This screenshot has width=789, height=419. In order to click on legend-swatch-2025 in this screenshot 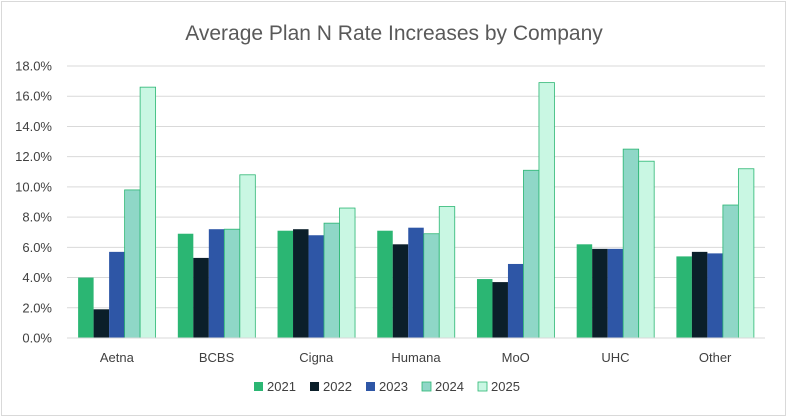, I will do `click(482, 386)`.